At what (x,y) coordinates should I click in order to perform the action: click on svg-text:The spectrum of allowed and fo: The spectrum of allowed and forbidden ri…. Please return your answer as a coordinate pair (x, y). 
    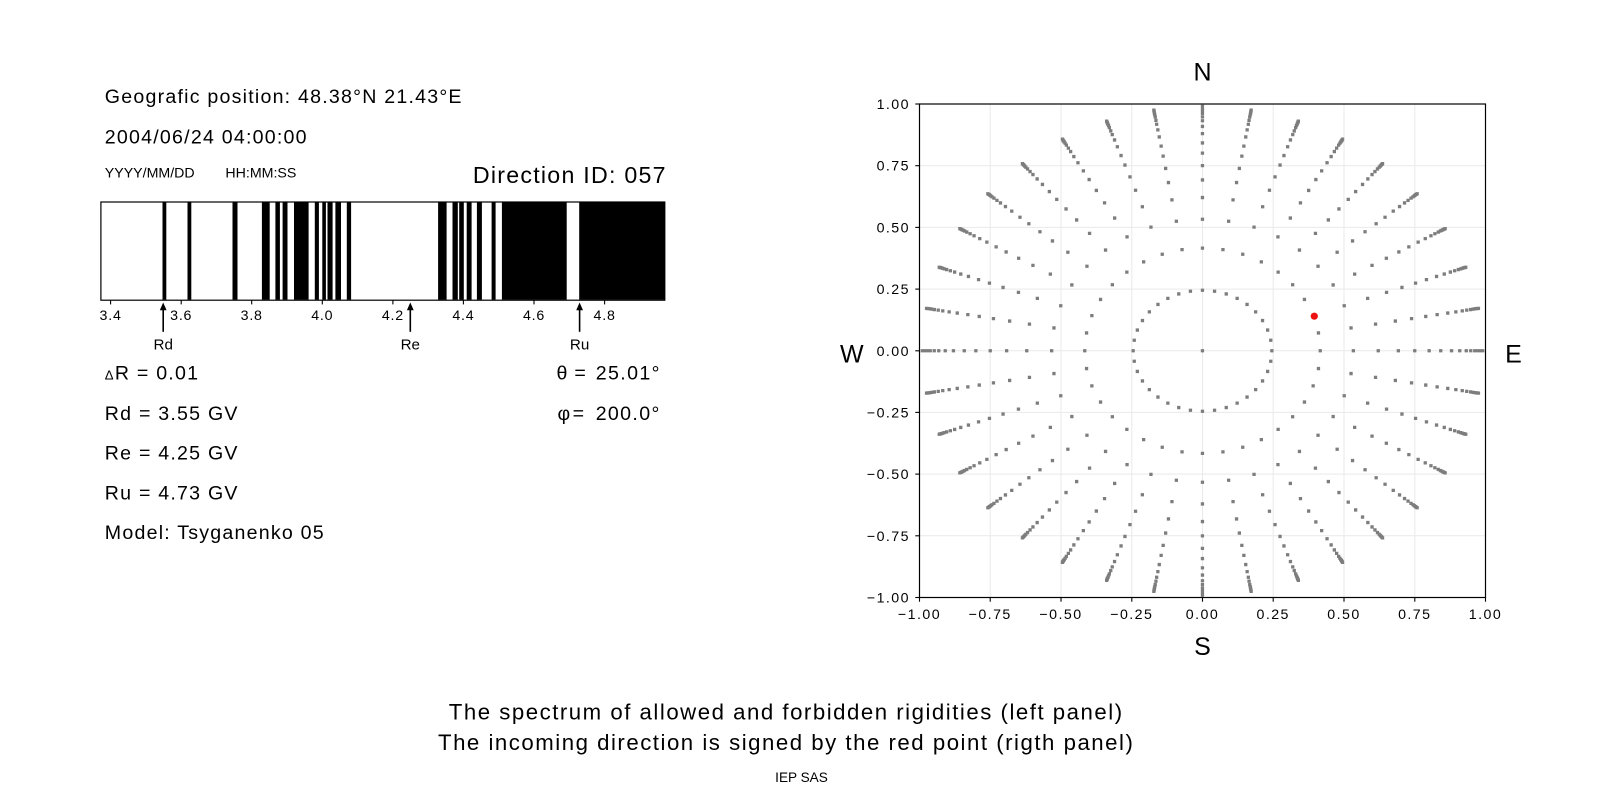
    Looking at the image, I should click on (786, 712).